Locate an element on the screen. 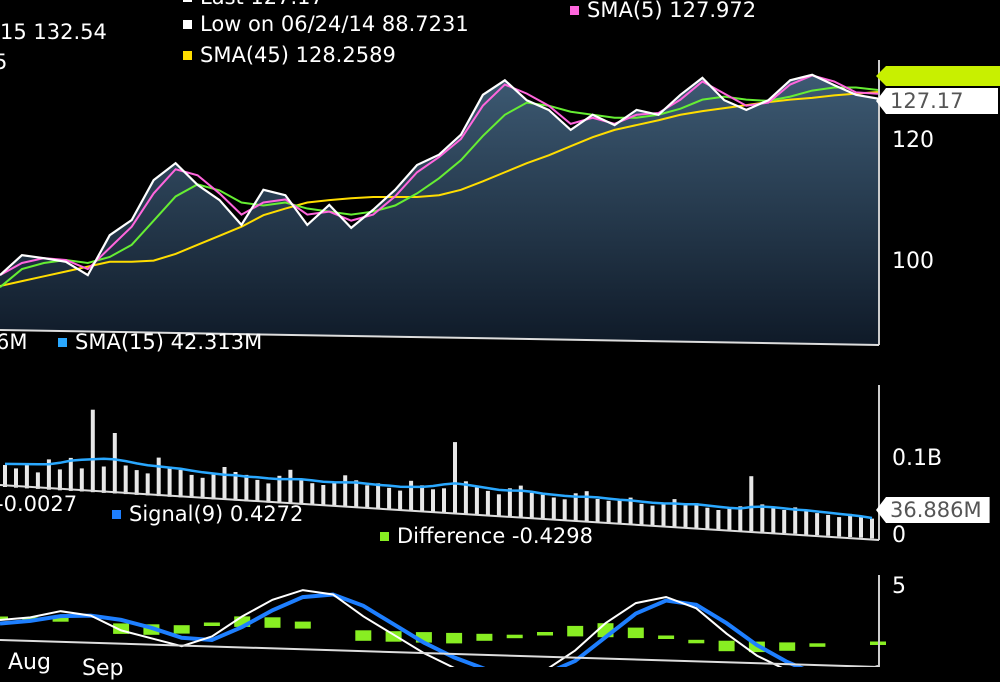 This screenshot has width=1000, height=682. x-tick-aug: Aug is located at coordinates (29, 662).